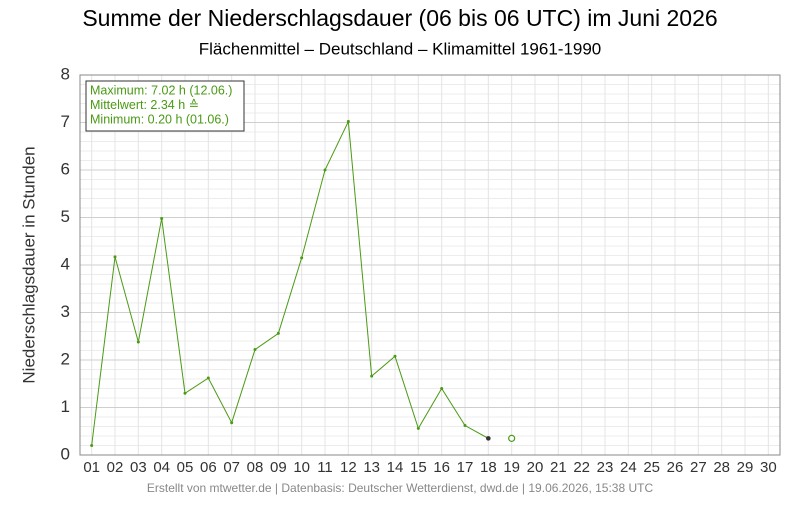 This screenshot has width=800, height=505. What do you see at coordinates (278, 467) in the screenshot?
I see `x-tick-label: 09` at bounding box center [278, 467].